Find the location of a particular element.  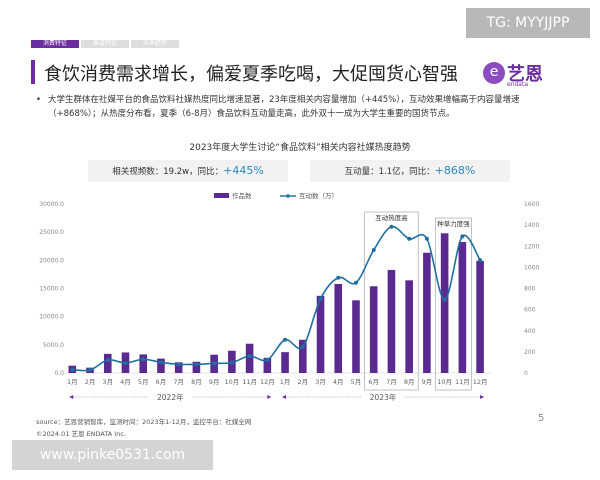

kpi-videos-value: +445% is located at coordinates (243, 170).